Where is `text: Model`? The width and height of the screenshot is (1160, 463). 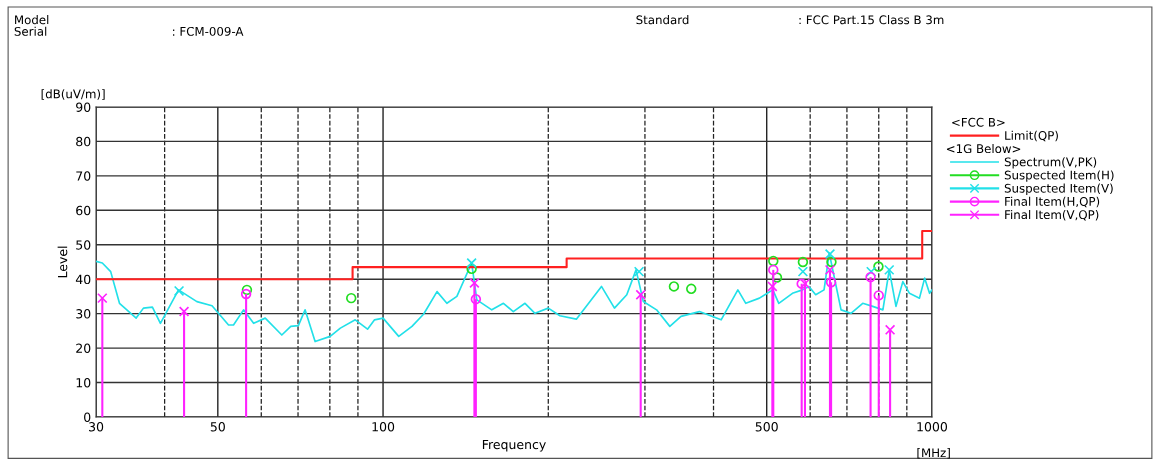
text: Model is located at coordinates (32, 20).